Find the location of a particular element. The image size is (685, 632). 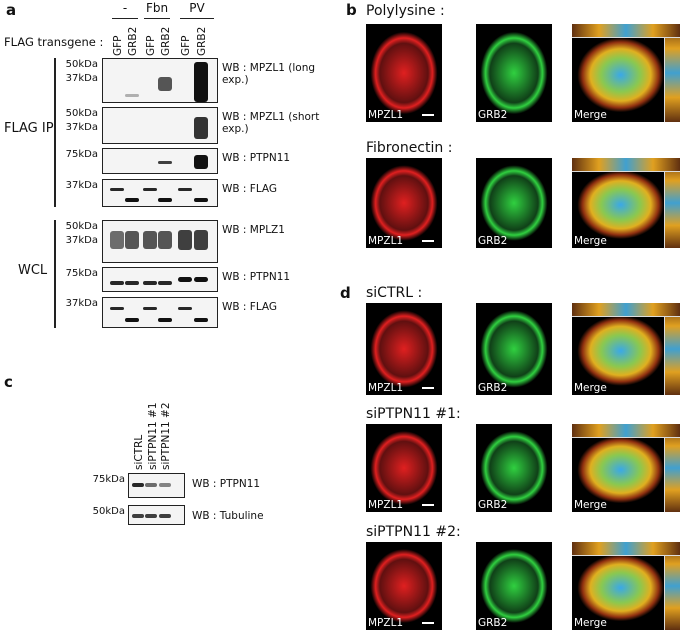

wb-label: WB : MPZL1 (long exp.) is located at coordinates (269, 74).